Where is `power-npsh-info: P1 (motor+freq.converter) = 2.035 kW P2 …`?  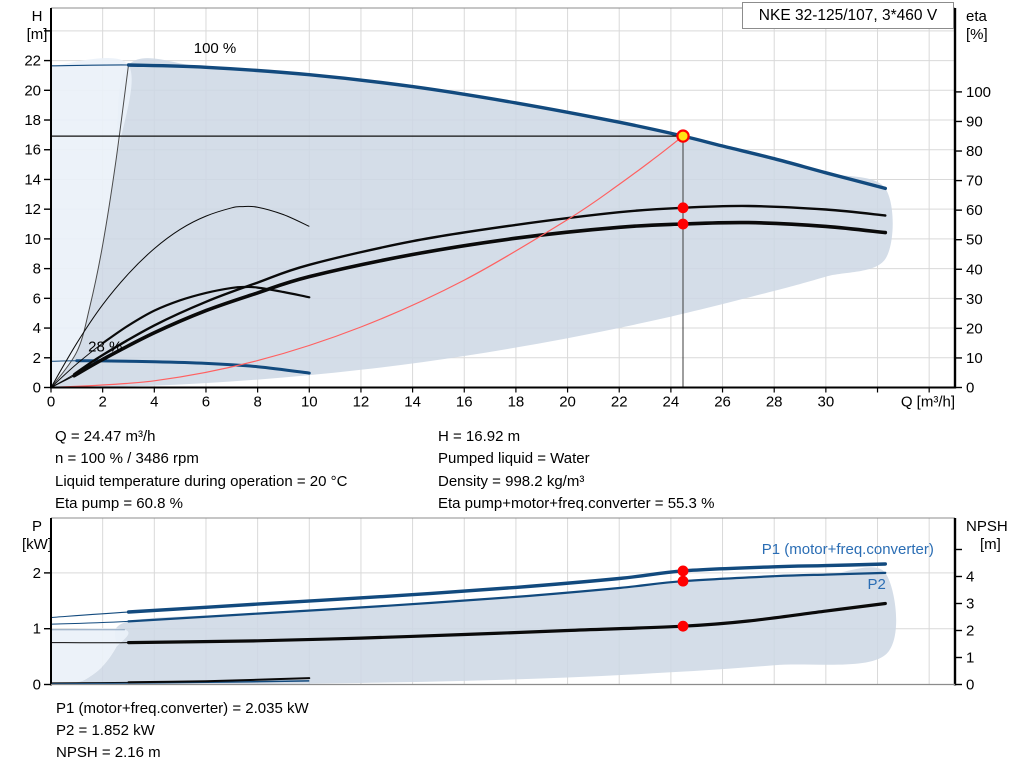
power-npsh-info: P1 (motor+freq.converter) = 2.035 kW P2 … is located at coordinates (182, 731).